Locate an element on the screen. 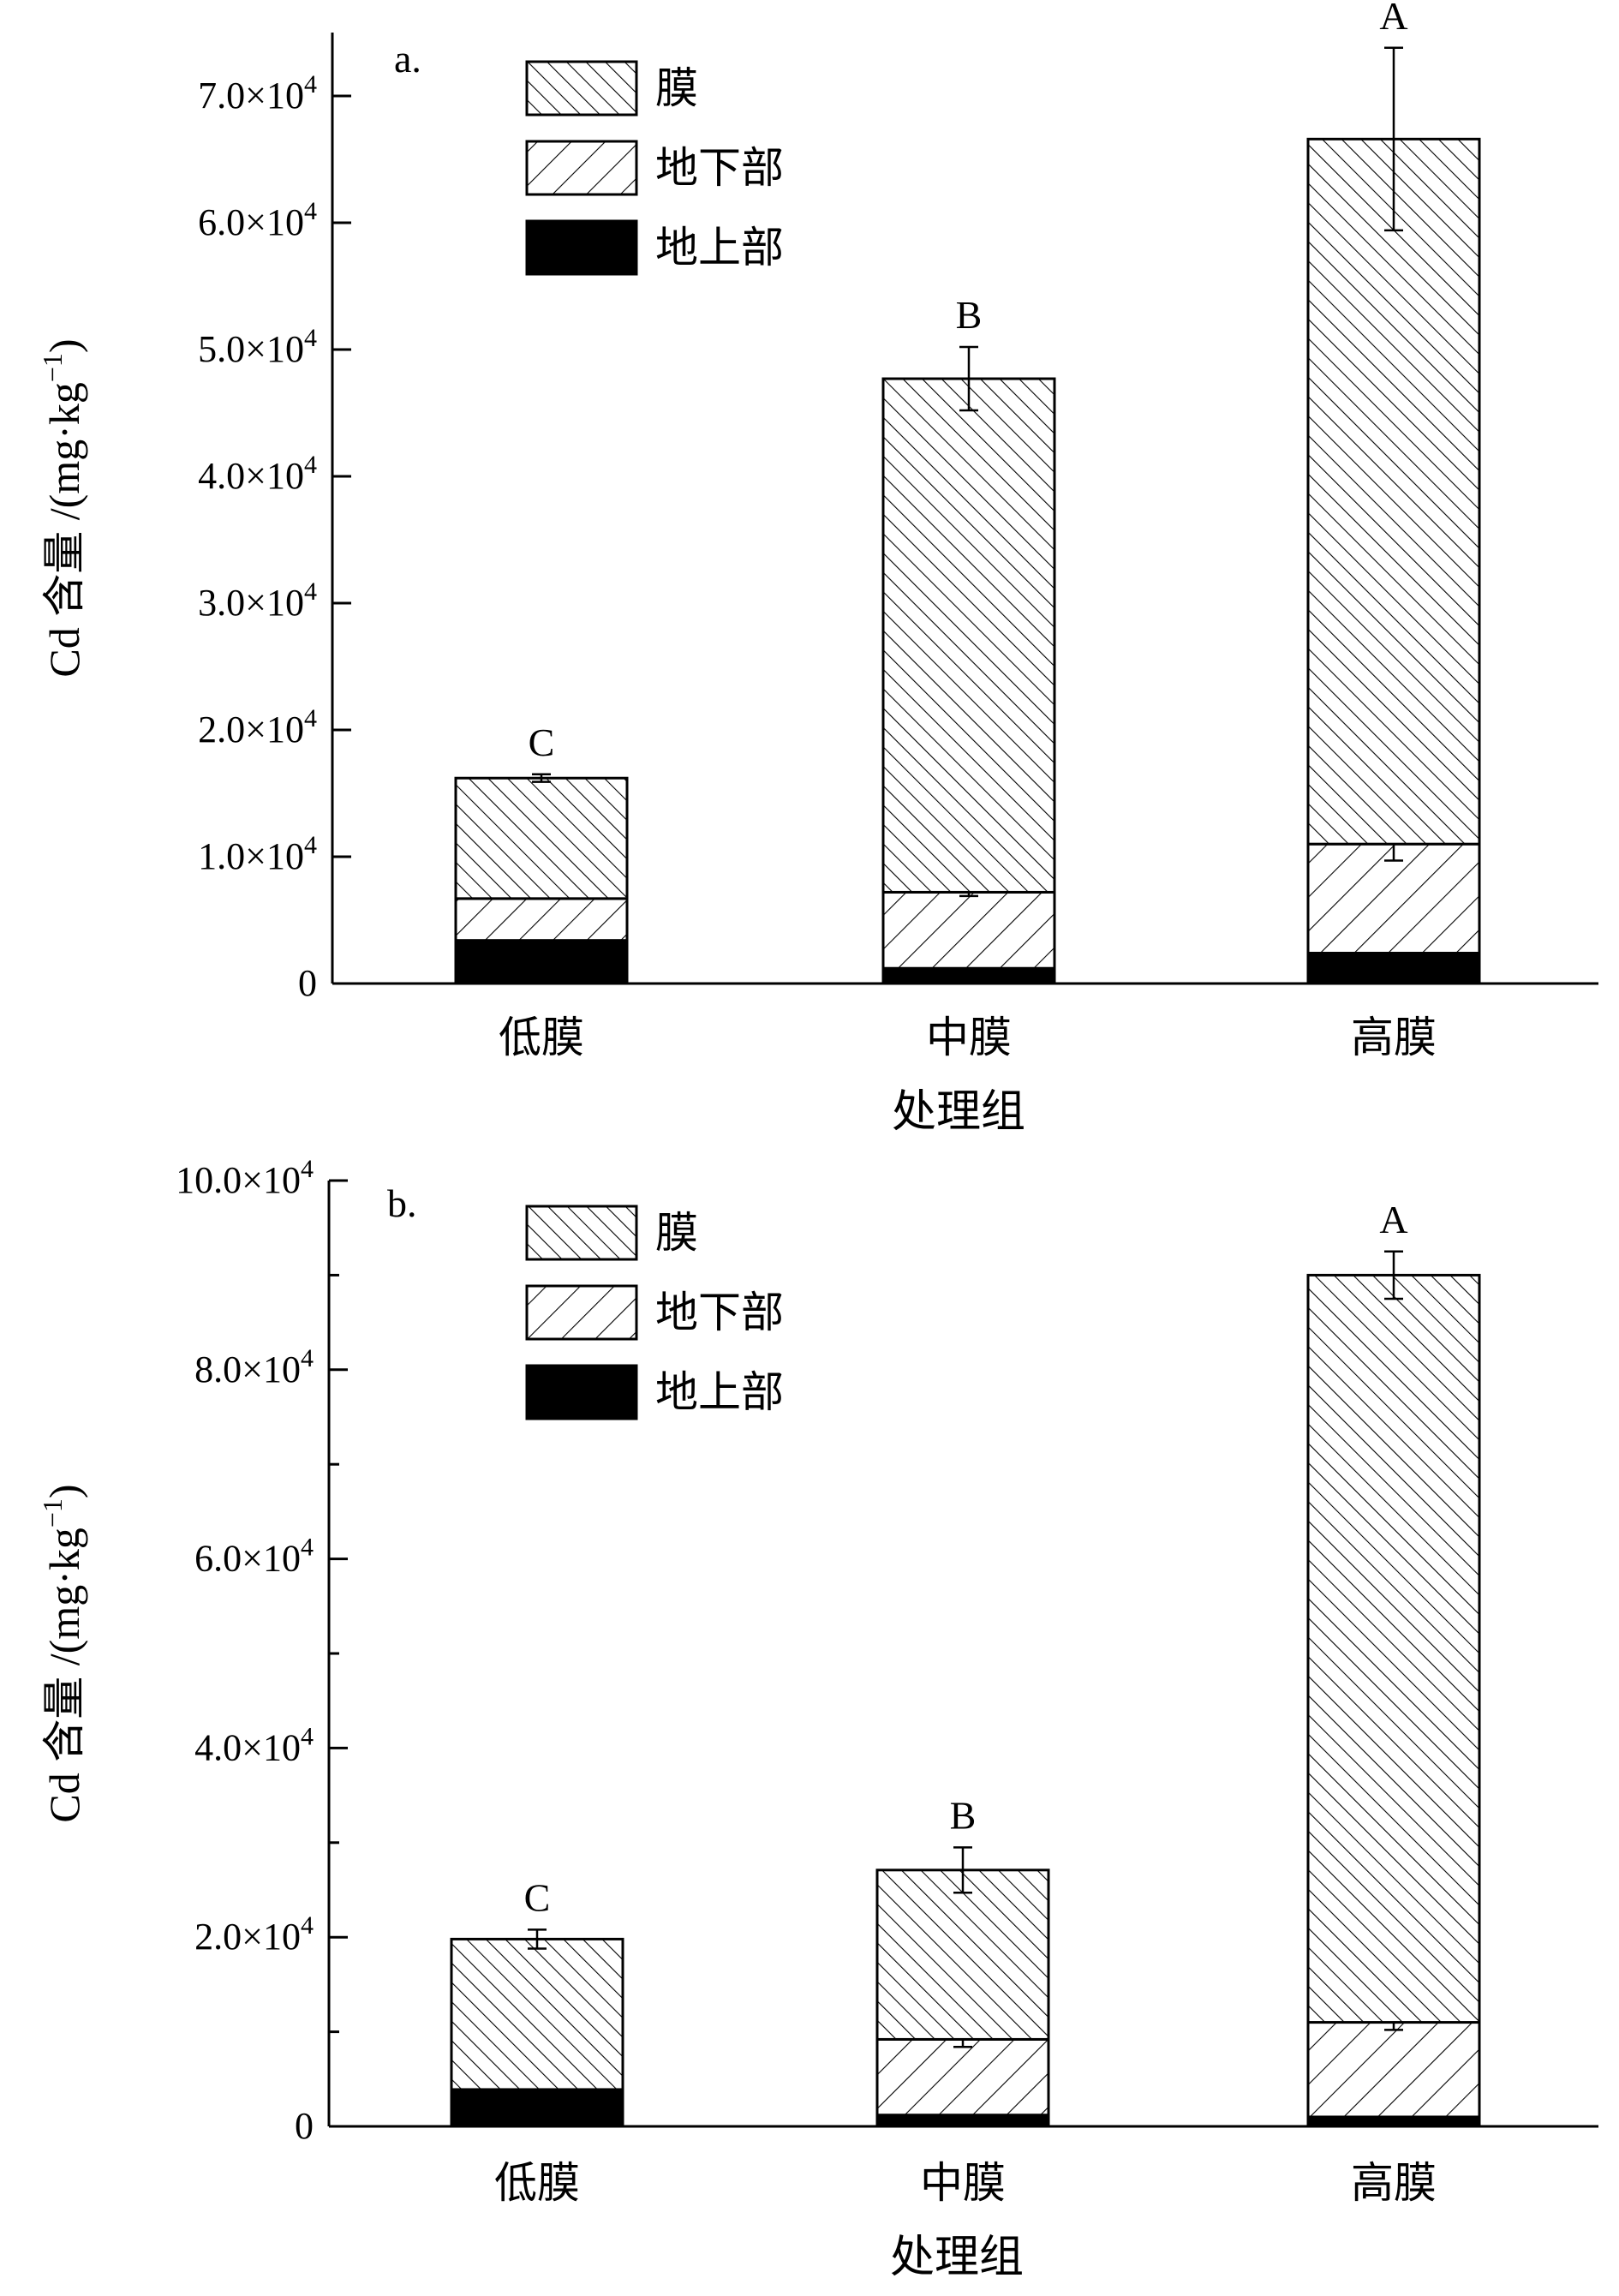  panel-label: b. is located at coordinates (402, 1203).